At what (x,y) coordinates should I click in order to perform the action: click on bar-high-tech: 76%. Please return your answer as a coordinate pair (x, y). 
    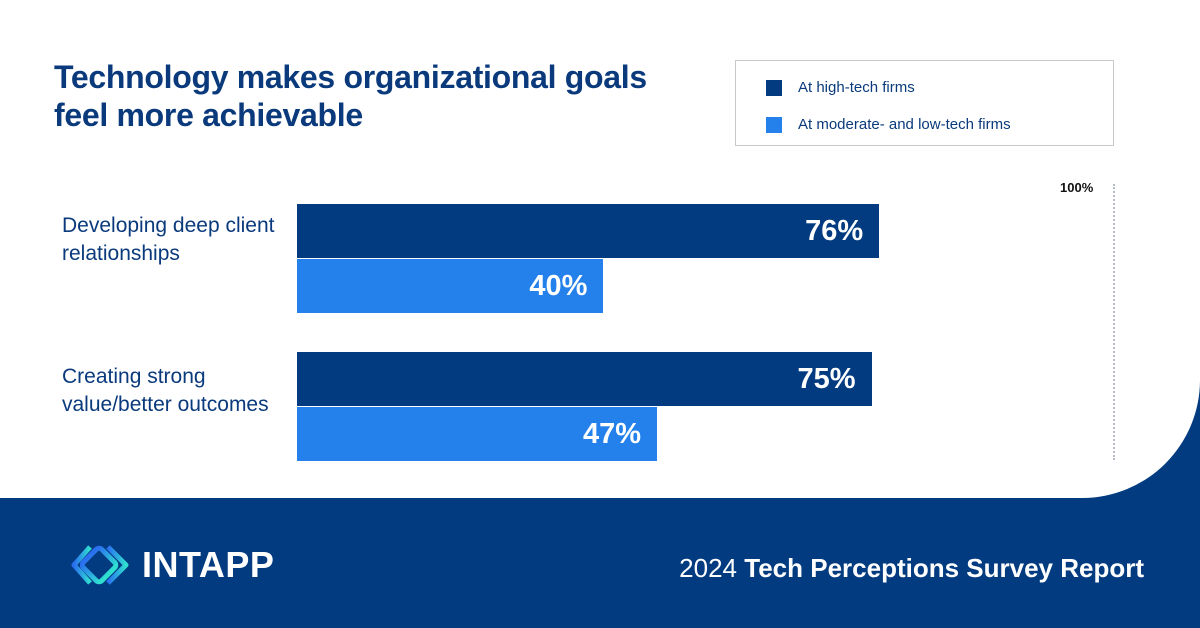
    Looking at the image, I should click on (588, 231).